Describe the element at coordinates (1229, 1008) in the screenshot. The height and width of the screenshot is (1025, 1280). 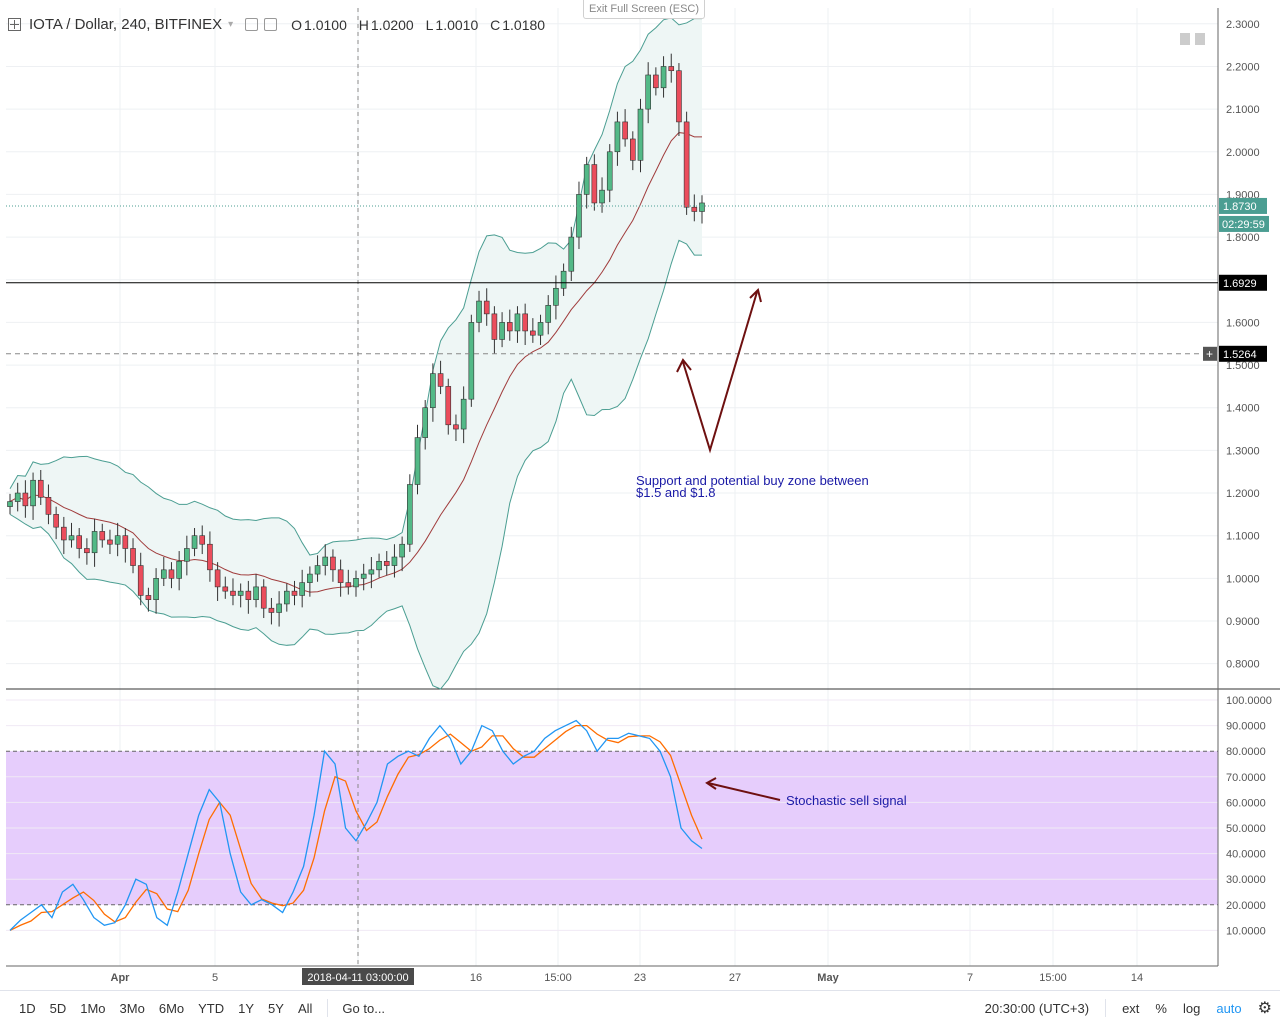
I see `auto-toggle: auto` at that location.